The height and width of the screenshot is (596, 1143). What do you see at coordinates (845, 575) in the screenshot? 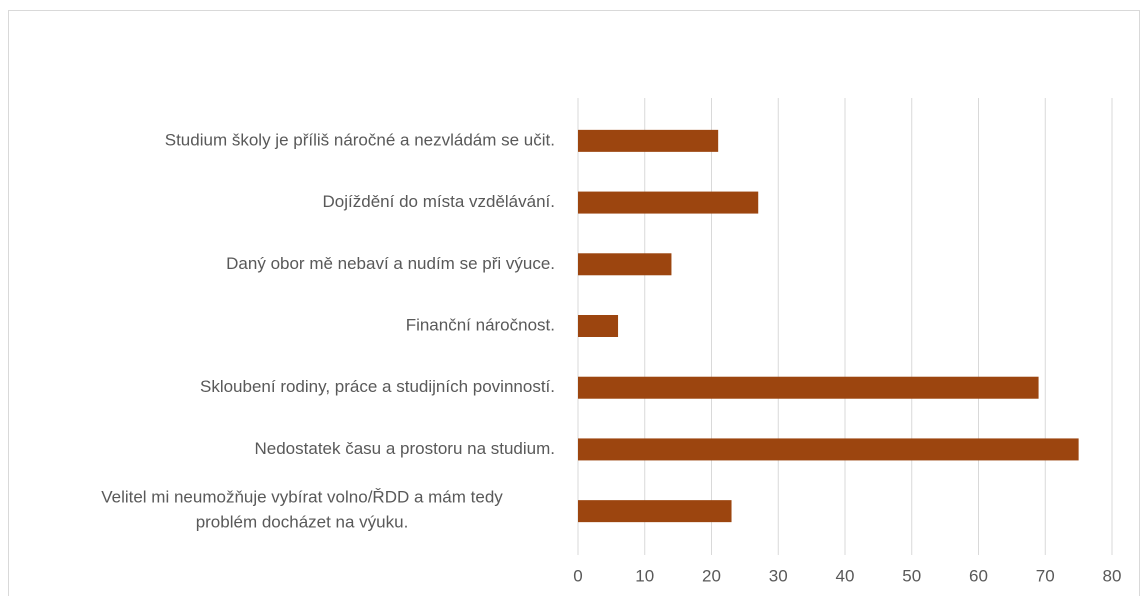
I see `x-tick-label: 40` at bounding box center [845, 575].